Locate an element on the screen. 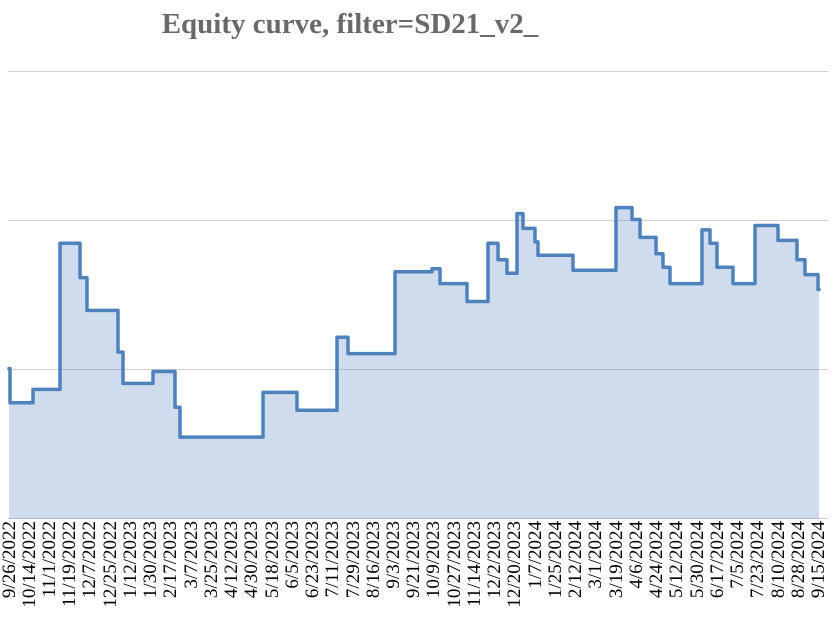 This screenshot has height=632, width=836. x-axis-label: 5/12/2024 is located at coordinates (677, 560).